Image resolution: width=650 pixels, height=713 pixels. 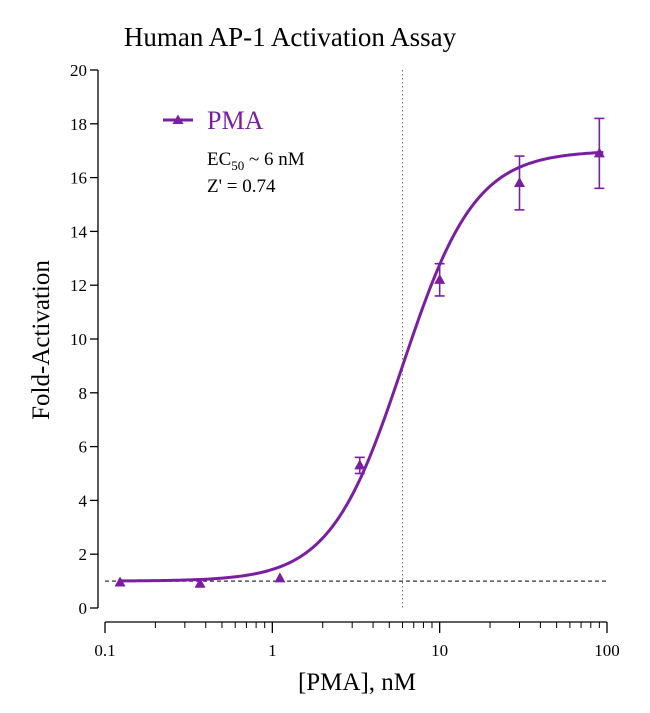 What do you see at coordinates (41, 340) in the screenshot?
I see `y-axis-label: Fold-Activation` at bounding box center [41, 340].